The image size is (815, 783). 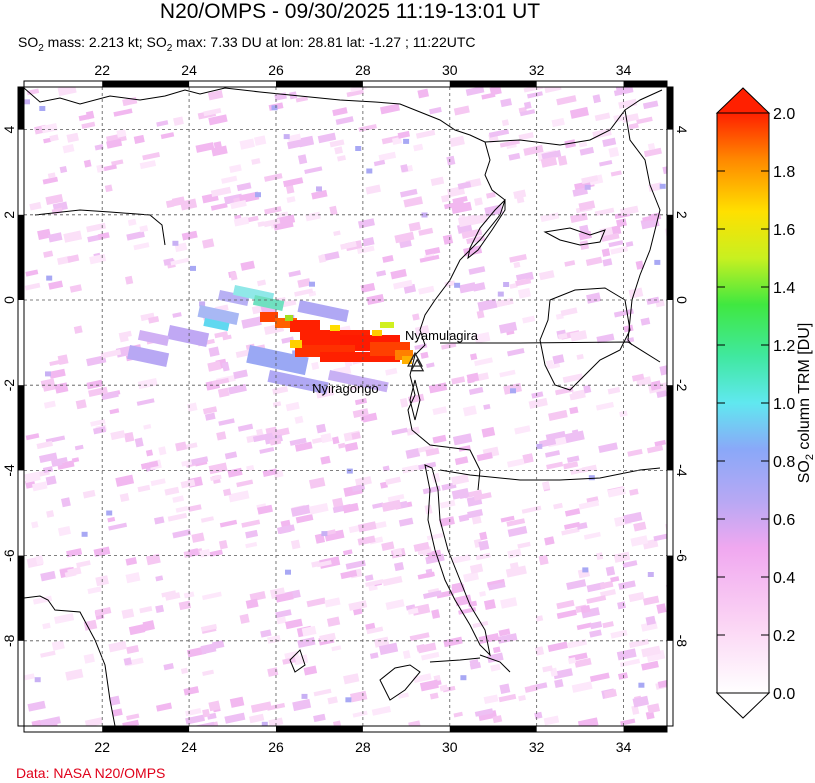 What do you see at coordinates (784, 694) in the screenshot?
I see `colorbar-tick-label: 0.0` at bounding box center [784, 694].